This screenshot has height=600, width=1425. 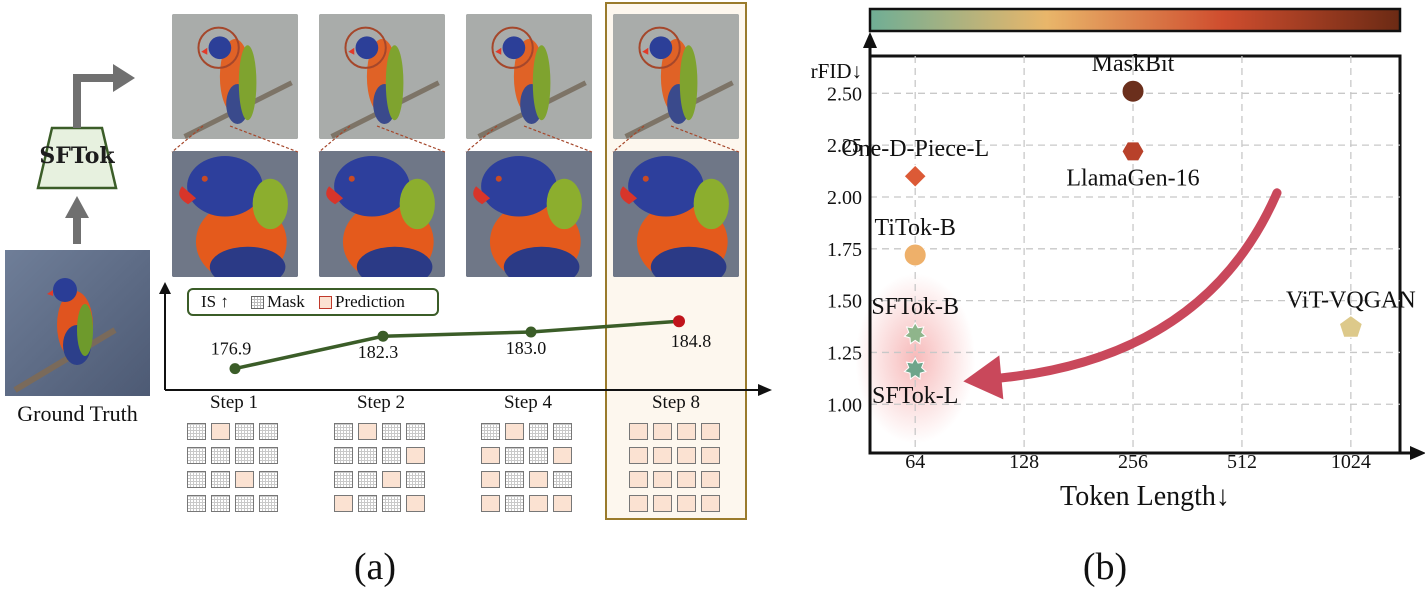 I want to click on x-tick-label: 256, so click(x=1133, y=462).